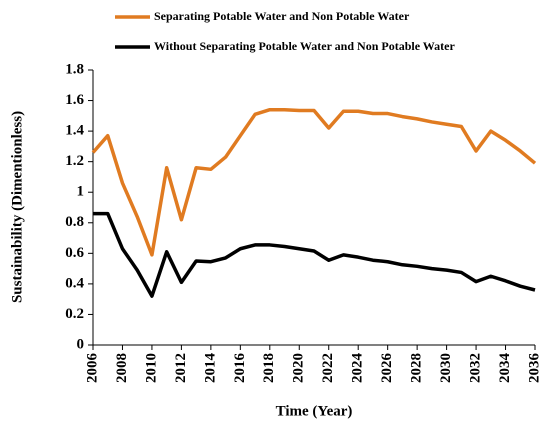 Image resolution: width=547 pixels, height=425 pixels. What do you see at coordinates (151, 368) in the screenshot?
I see `x-tick-label: 2010` at bounding box center [151, 368].